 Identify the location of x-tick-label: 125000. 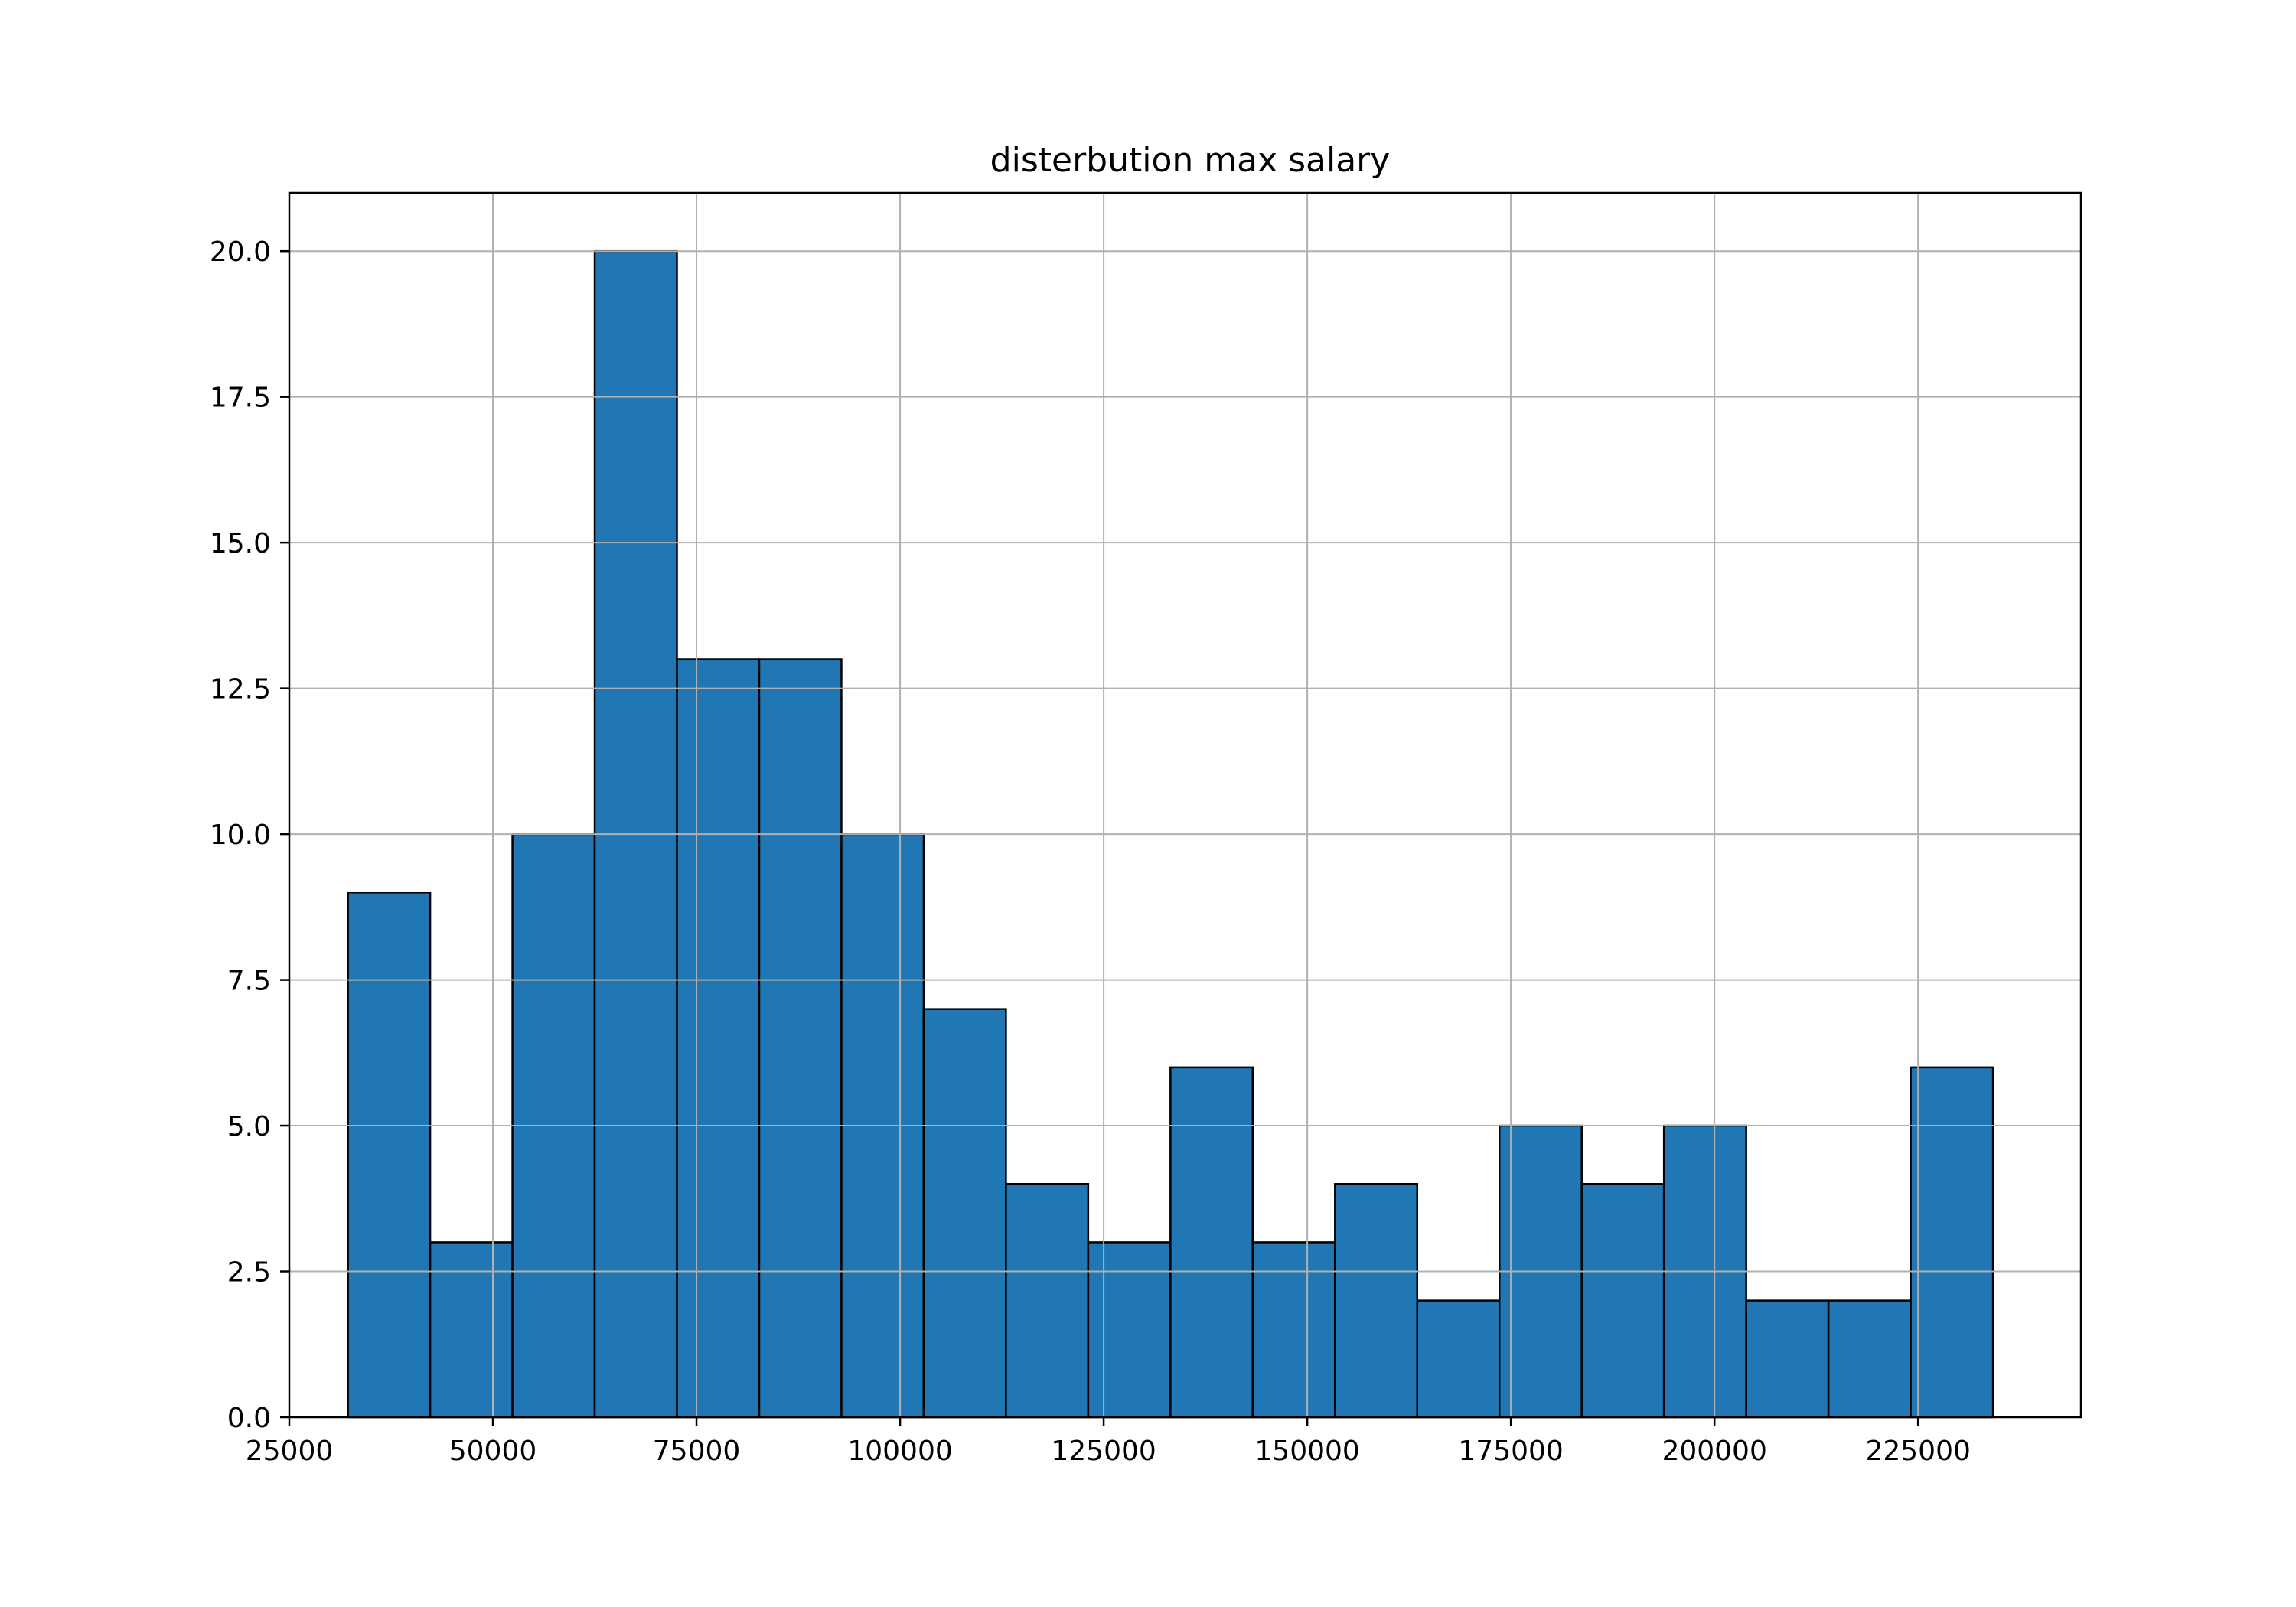
(1103, 1451).